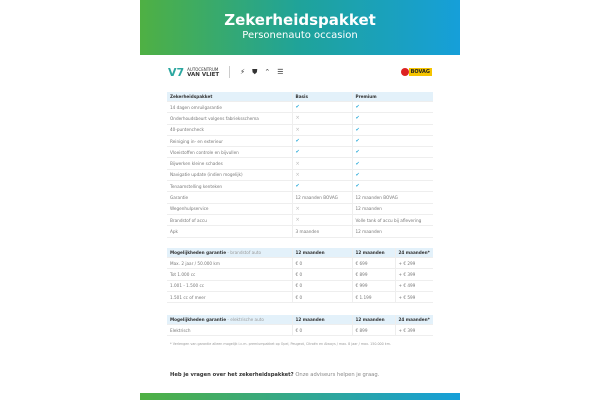 Image resolution: width=600 pixels, height=400 pixels. I want to click on header-banner: Zekerheidspakket Personenauto occasion, so click(300, 27).